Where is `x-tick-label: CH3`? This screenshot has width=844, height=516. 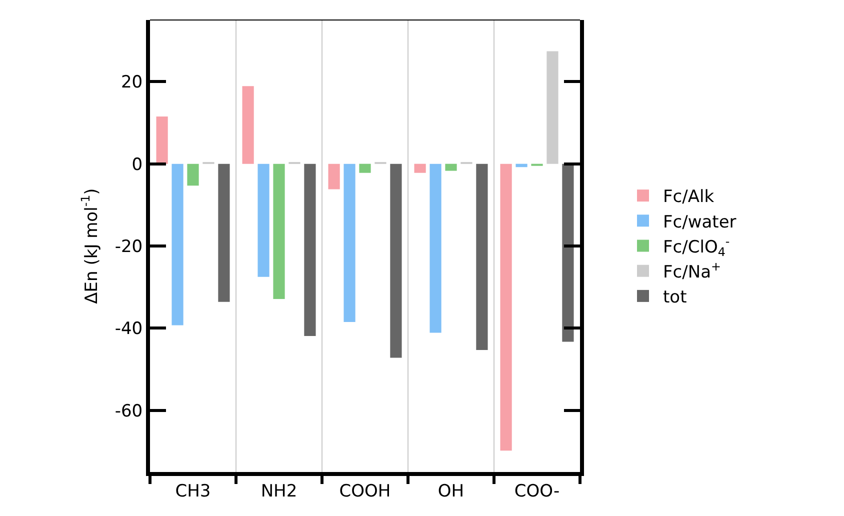 x-tick-label: CH3 is located at coordinates (193, 491).